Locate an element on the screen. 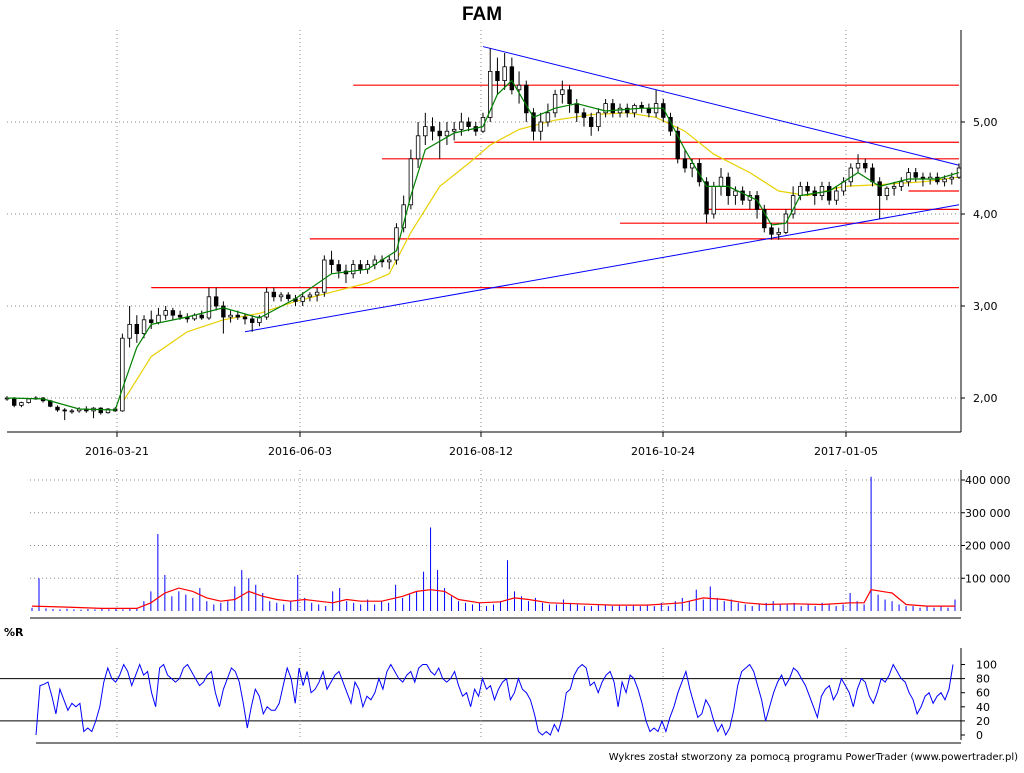 The image size is (1024, 773). price-y-tick-label: 5,00 is located at coordinates (985, 122).